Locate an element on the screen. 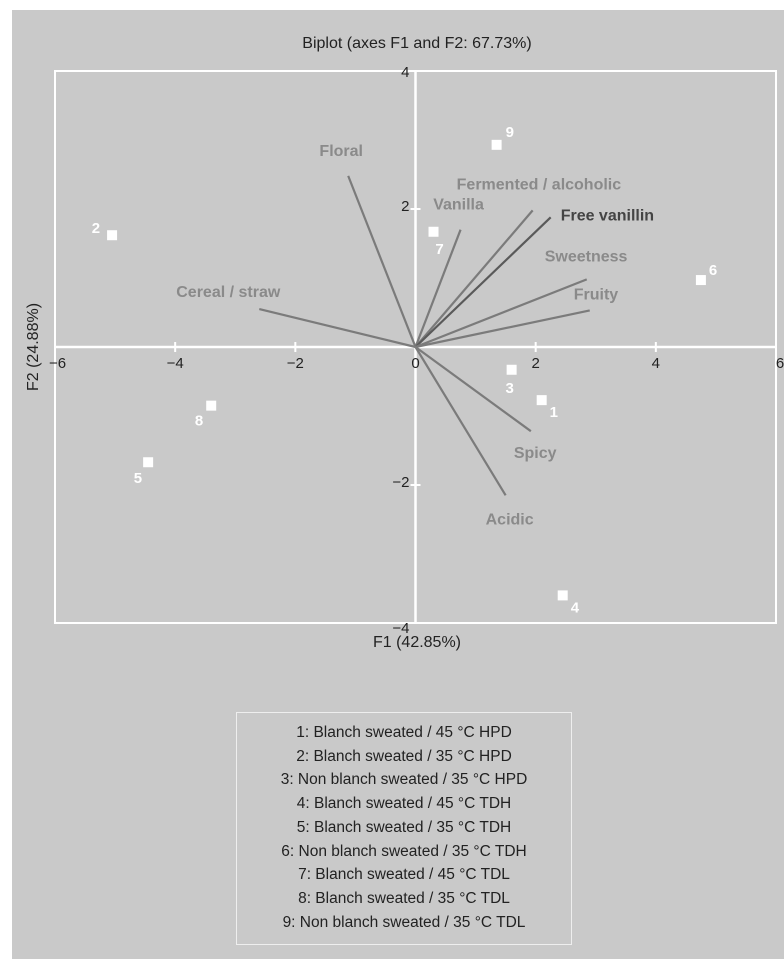 Image resolution: width=784 pixels, height=959 pixels. variable-label-sweetness: Sweetness is located at coordinates (586, 256).